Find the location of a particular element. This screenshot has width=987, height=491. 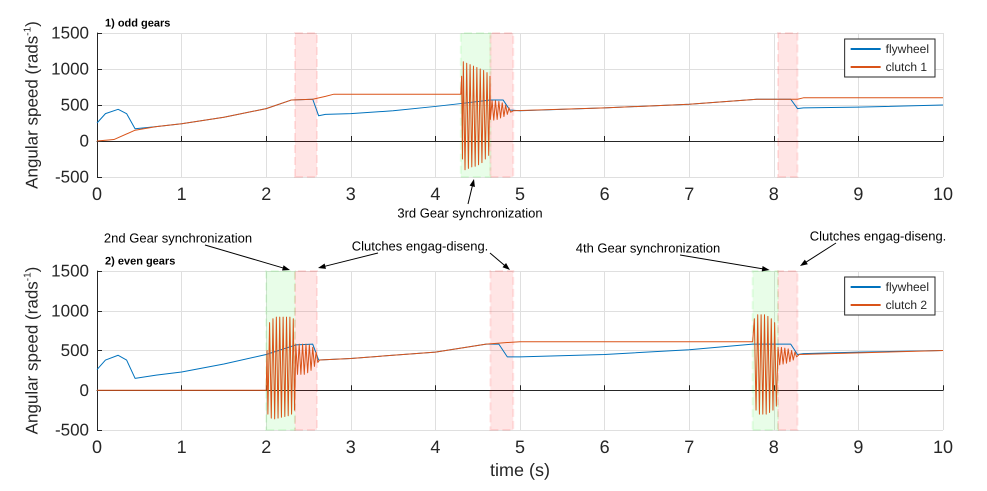

text: 2nd Gear synchronization is located at coordinates (178, 238).